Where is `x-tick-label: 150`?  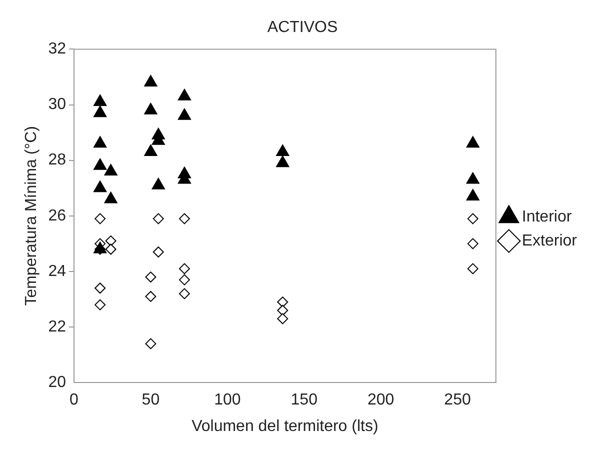
x-tick-label: 150 is located at coordinates (304, 400).